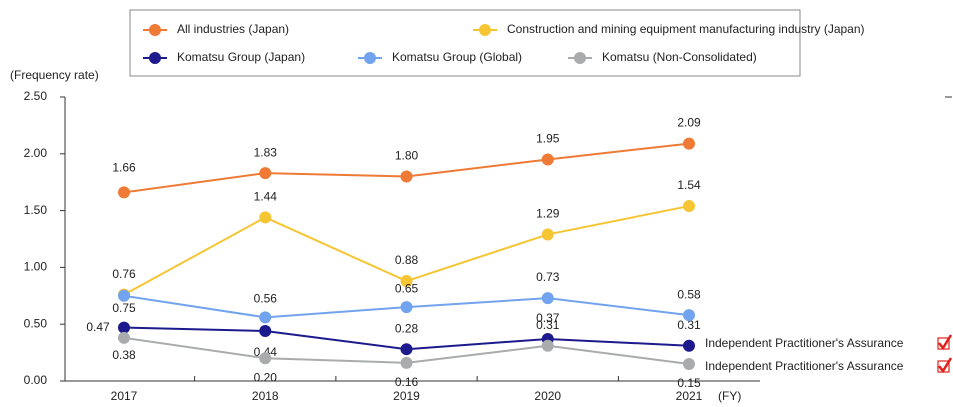 The image size is (953, 407). What do you see at coordinates (548, 214) in the screenshot?
I see `data-label: 1.29` at bounding box center [548, 214].